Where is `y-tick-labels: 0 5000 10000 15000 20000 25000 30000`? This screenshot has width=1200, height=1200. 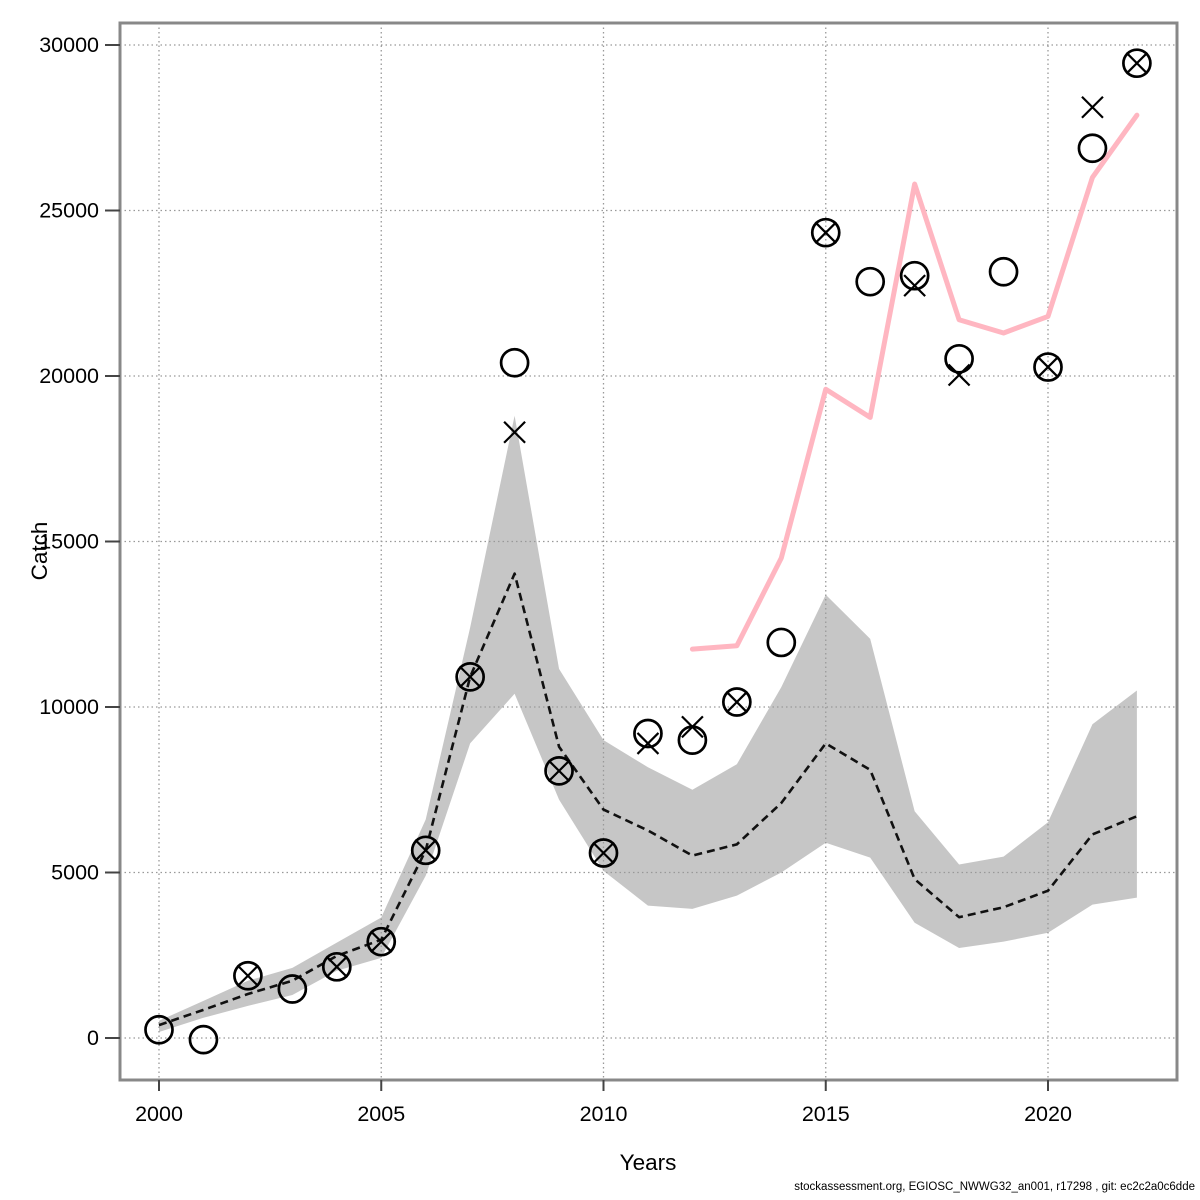
y-tick-labels: 0 5000 10000 15000 20000 25000 30000 is located at coordinates (69, 541).